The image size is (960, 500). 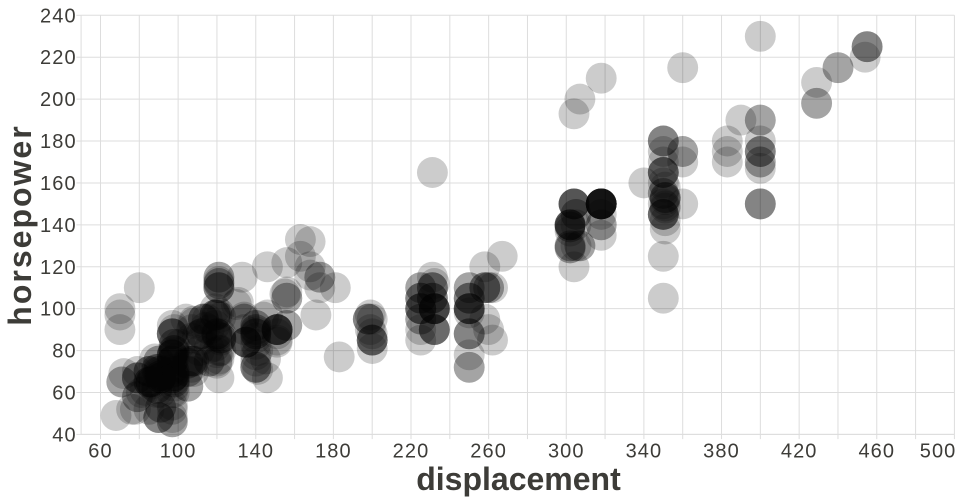 What do you see at coordinates (518, 479) in the screenshot?
I see `svg-text: displacement` at bounding box center [518, 479].